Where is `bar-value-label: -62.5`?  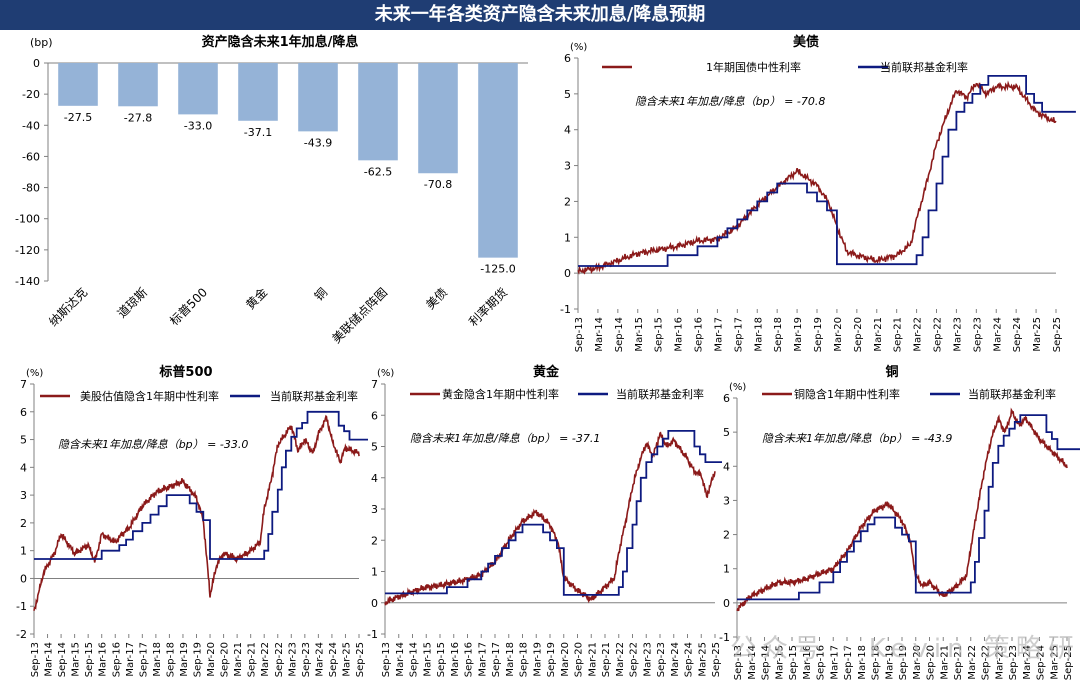
bar-value-label: -62.5 is located at coordinates (378, 171).